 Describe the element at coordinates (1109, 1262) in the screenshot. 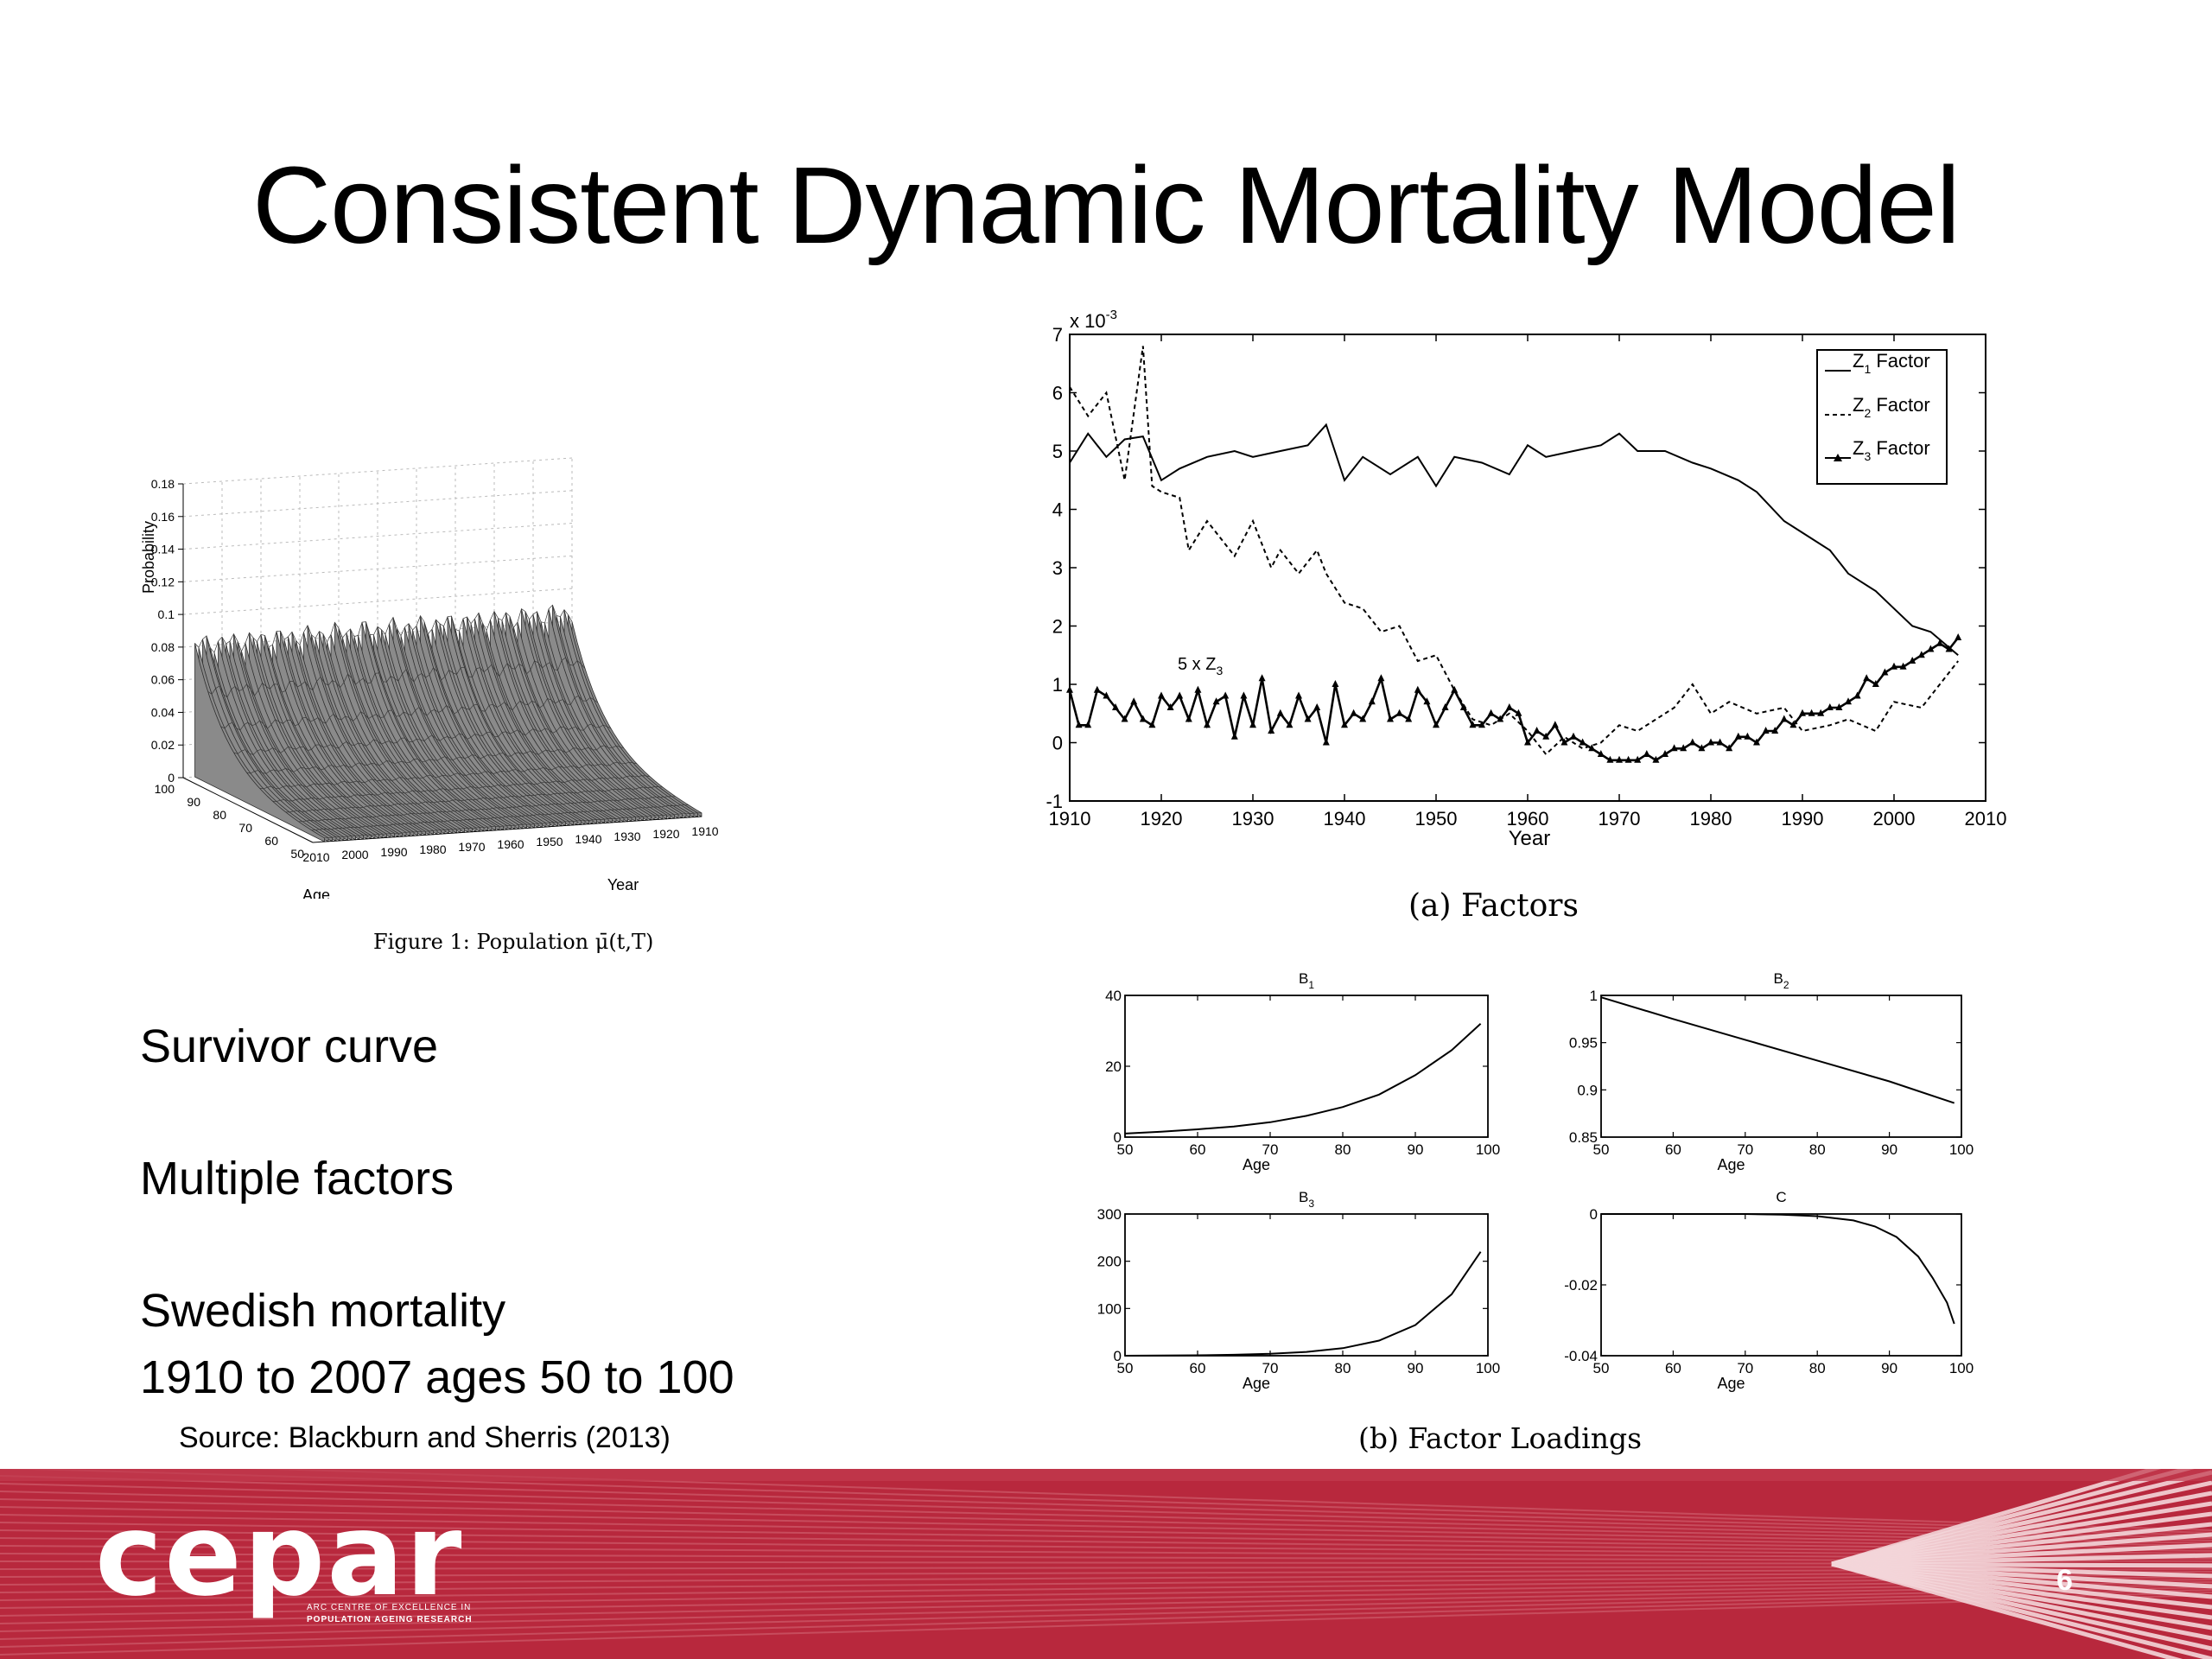

I see `loading-y-tick-label: 200` at that location.